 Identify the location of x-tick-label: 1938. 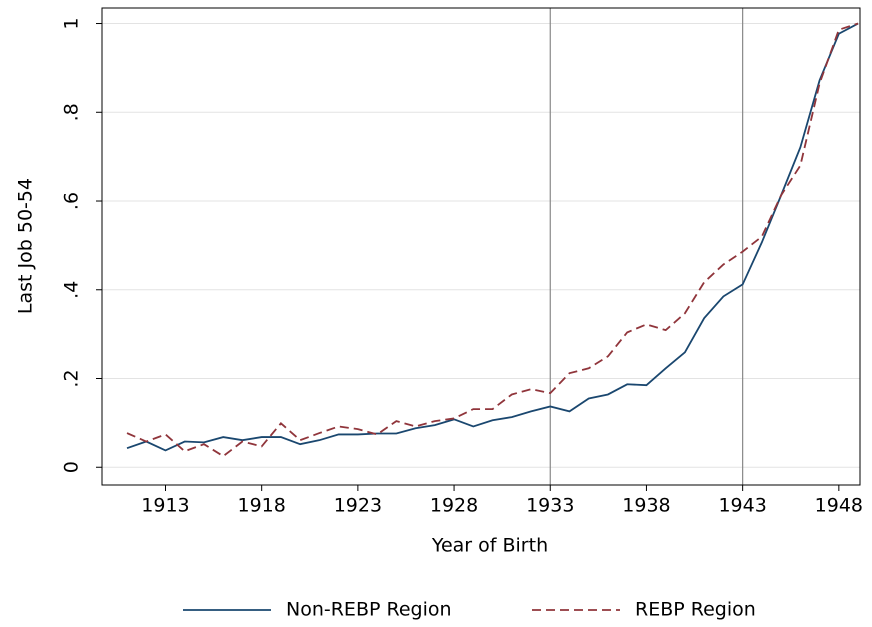
(646, 506).